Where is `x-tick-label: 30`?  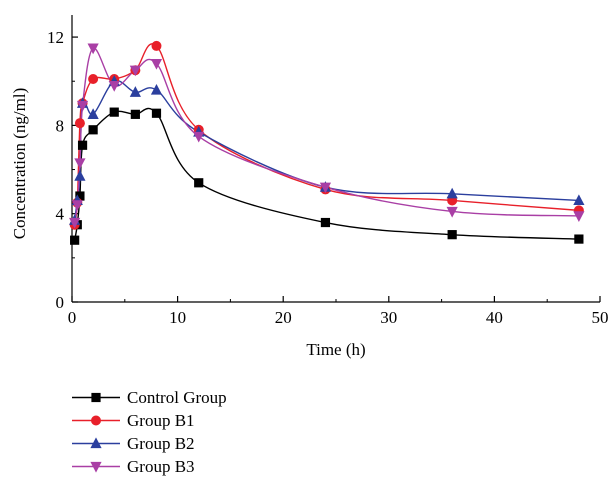 x-tick-label: 30 is located at coordinates (388, 317).